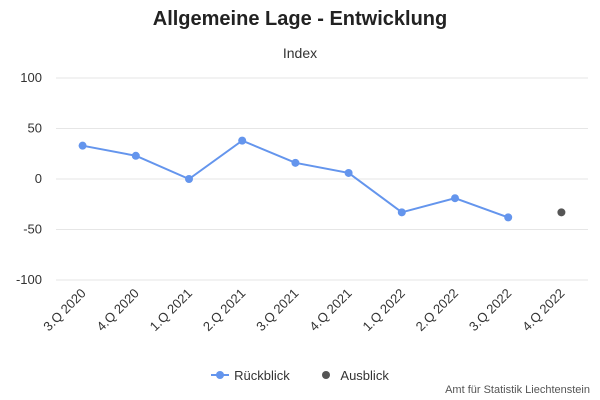 The height and width of the screenshot is (400, 600). Describe the element at coordinates (32, 229) in the screenshot. I see `y-tick-label-3: -50` at that location.